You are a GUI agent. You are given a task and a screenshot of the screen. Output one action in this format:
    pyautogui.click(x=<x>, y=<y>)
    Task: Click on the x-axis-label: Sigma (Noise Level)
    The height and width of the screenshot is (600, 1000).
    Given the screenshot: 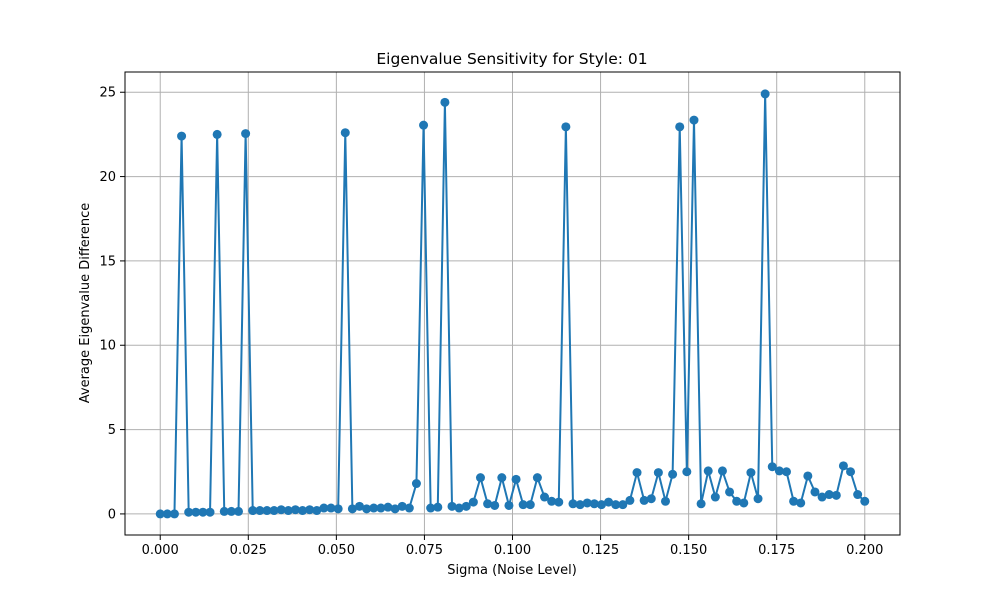 What is the action you would take?
    pyautogui.click(x=512, y=570)
    